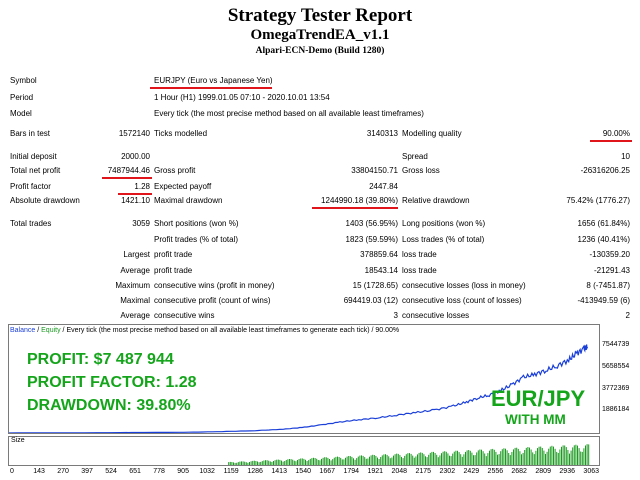  I want to click on size-label: Size, so click(18, 440).